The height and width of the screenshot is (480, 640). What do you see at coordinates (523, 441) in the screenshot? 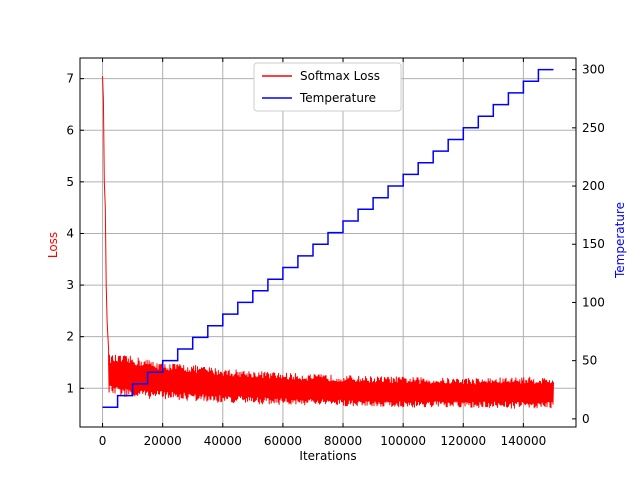
I see `x-tick-label: 140000` at bounding box center [523, 441].